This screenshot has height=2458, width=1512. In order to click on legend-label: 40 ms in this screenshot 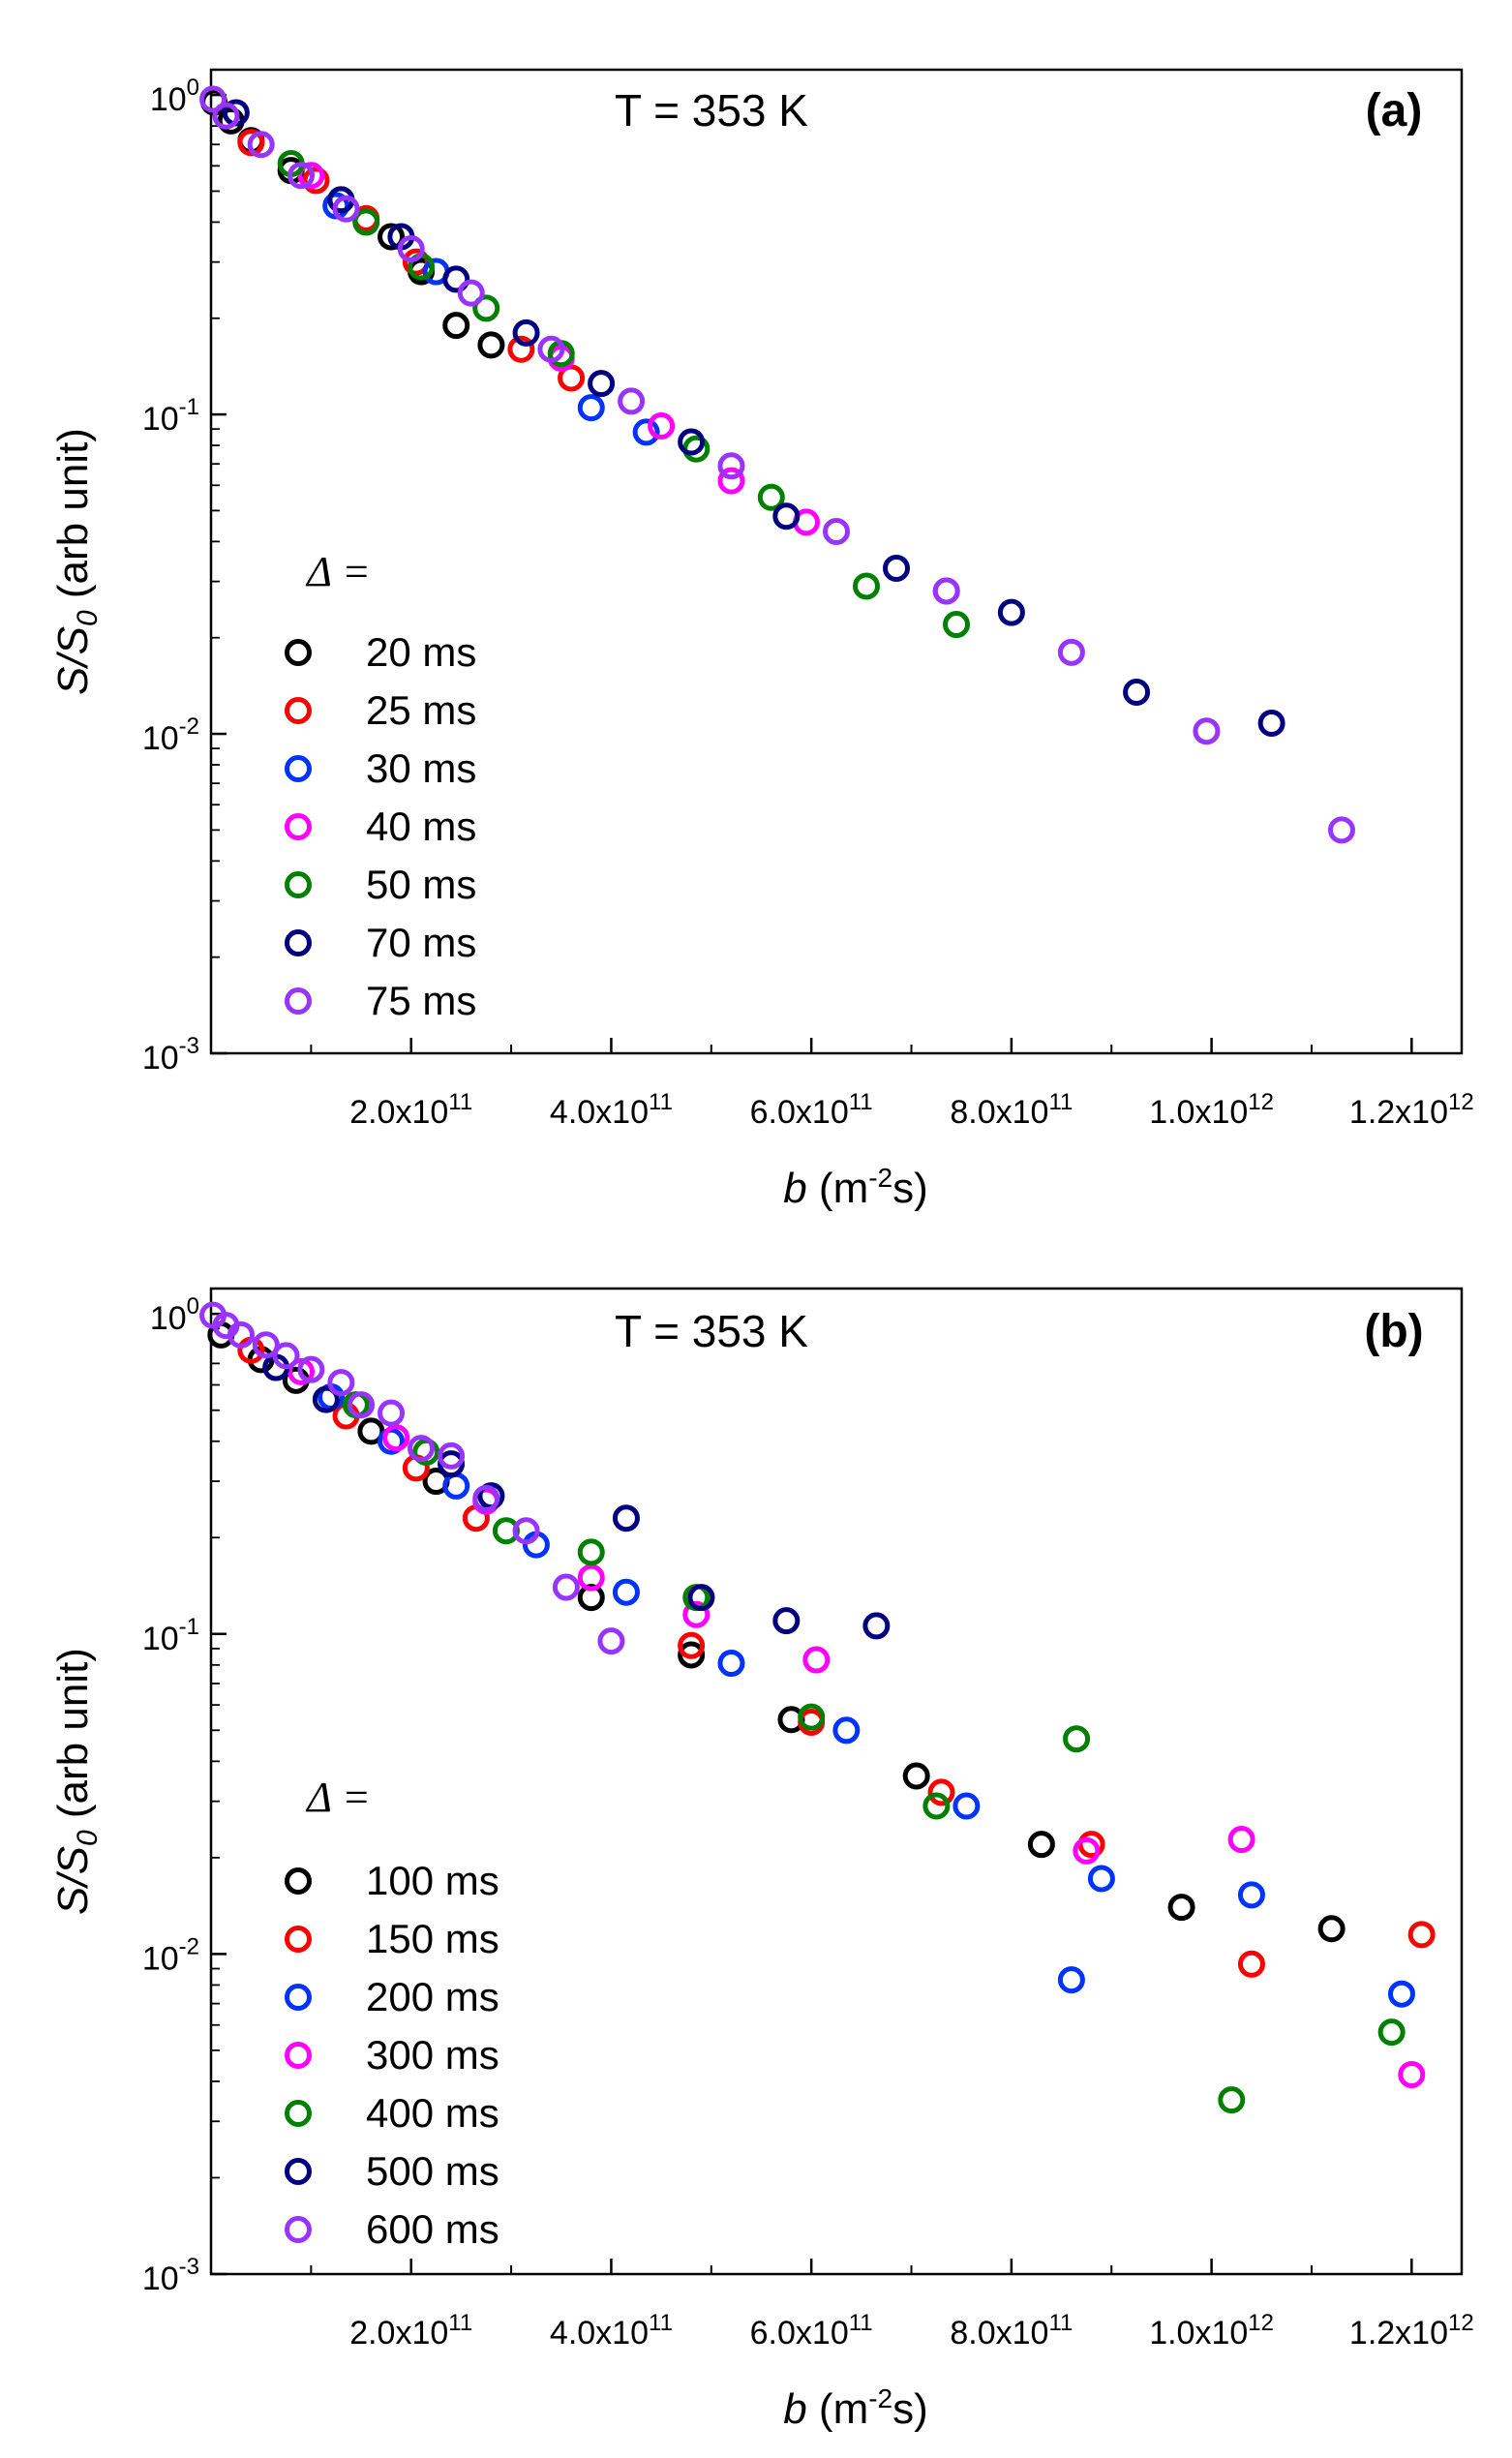, I will do `click(421, 826)`.